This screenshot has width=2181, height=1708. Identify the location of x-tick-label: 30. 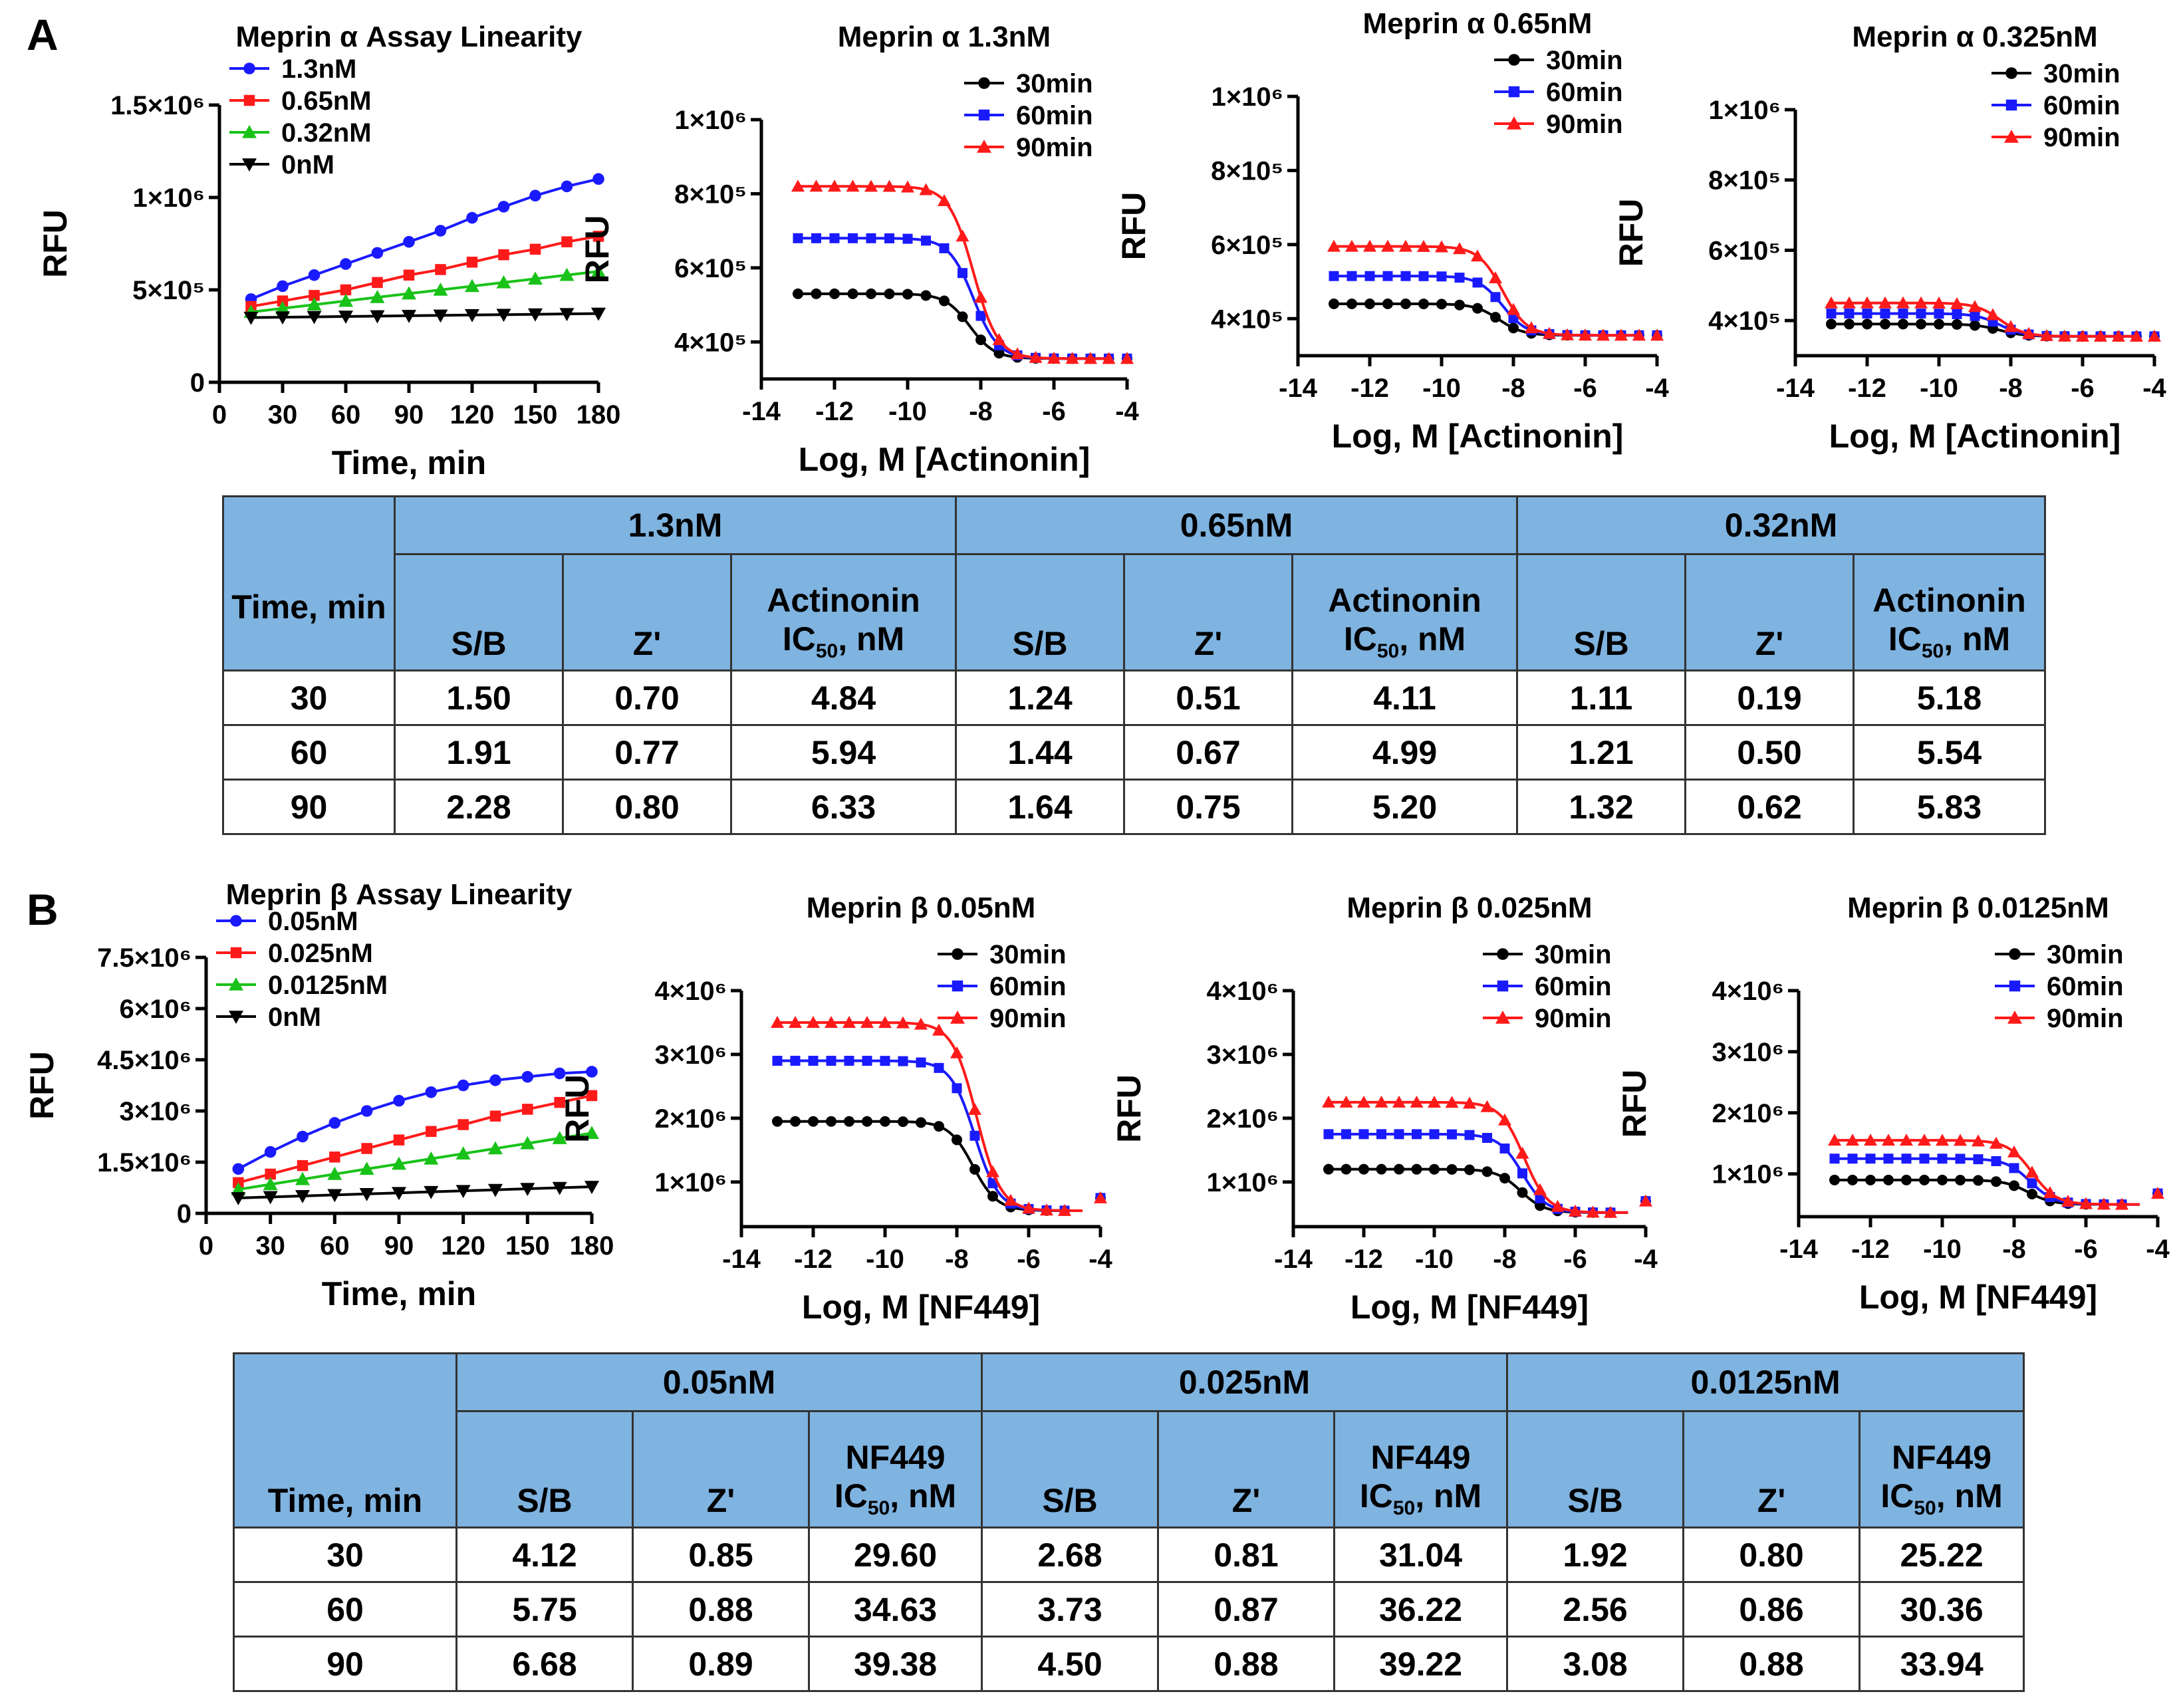
(283, 414).